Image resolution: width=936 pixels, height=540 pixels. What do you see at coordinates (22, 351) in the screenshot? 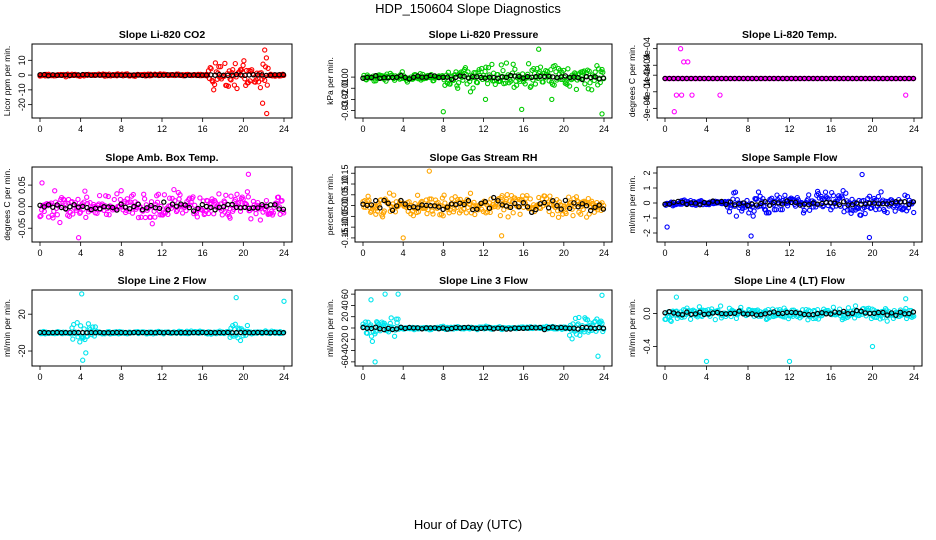
I see `y-tick-label: -20` at bounding box center [22, 351].